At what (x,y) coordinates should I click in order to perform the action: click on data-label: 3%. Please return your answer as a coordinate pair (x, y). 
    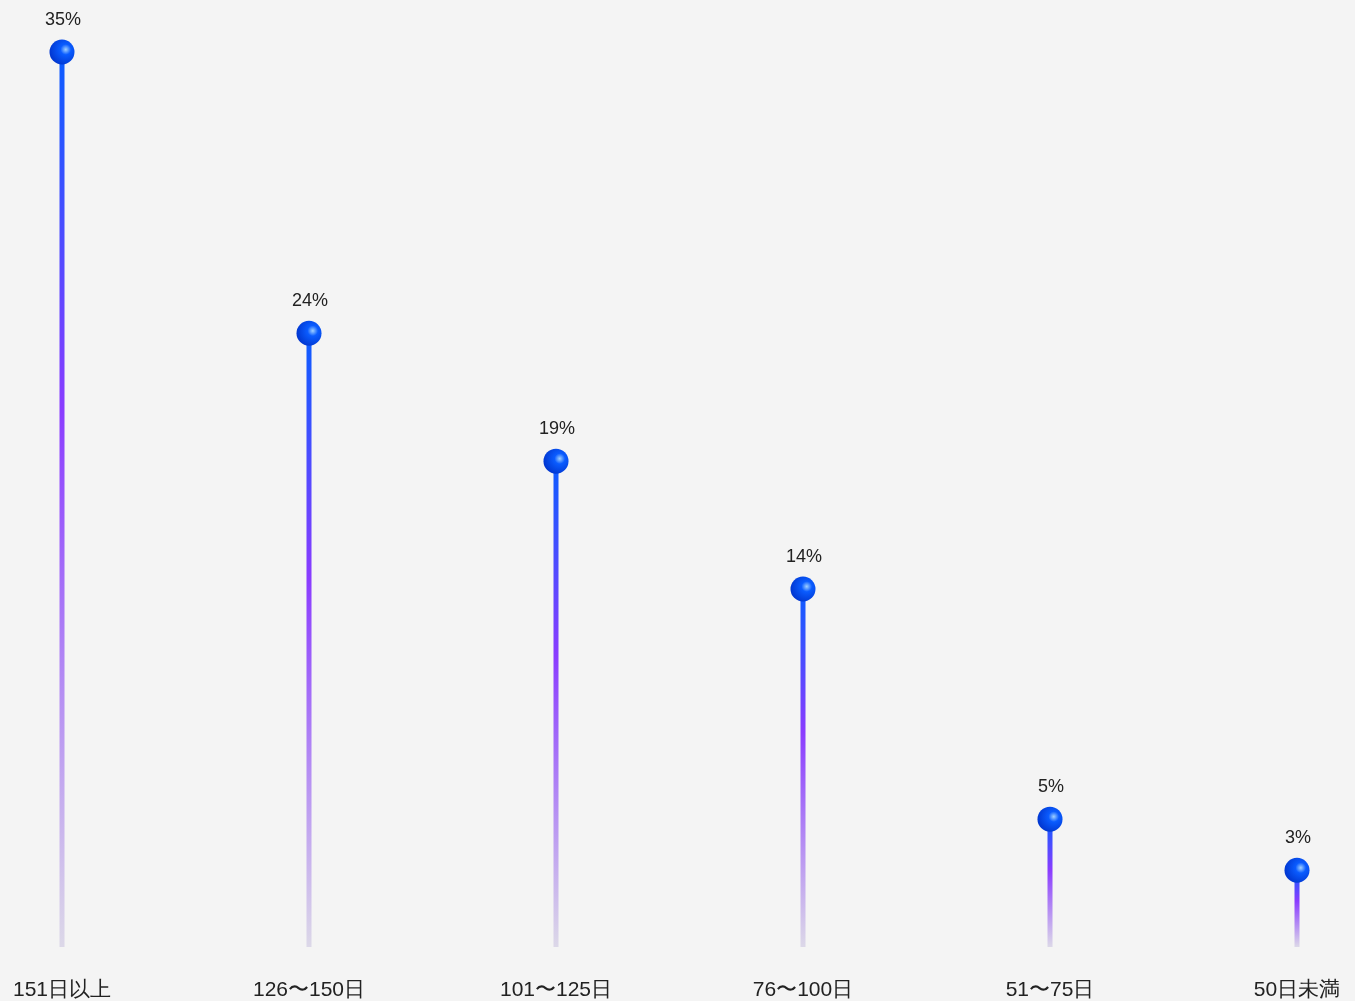
    Looking at the image, I should click on (1298, 837).